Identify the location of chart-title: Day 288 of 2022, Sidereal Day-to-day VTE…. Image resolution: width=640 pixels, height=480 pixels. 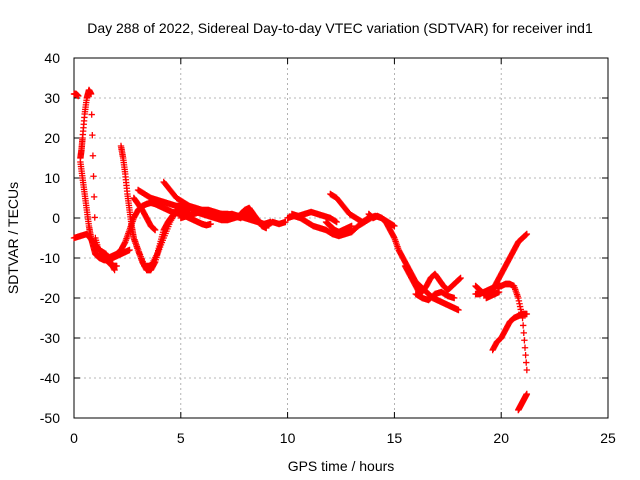
(340, 28).